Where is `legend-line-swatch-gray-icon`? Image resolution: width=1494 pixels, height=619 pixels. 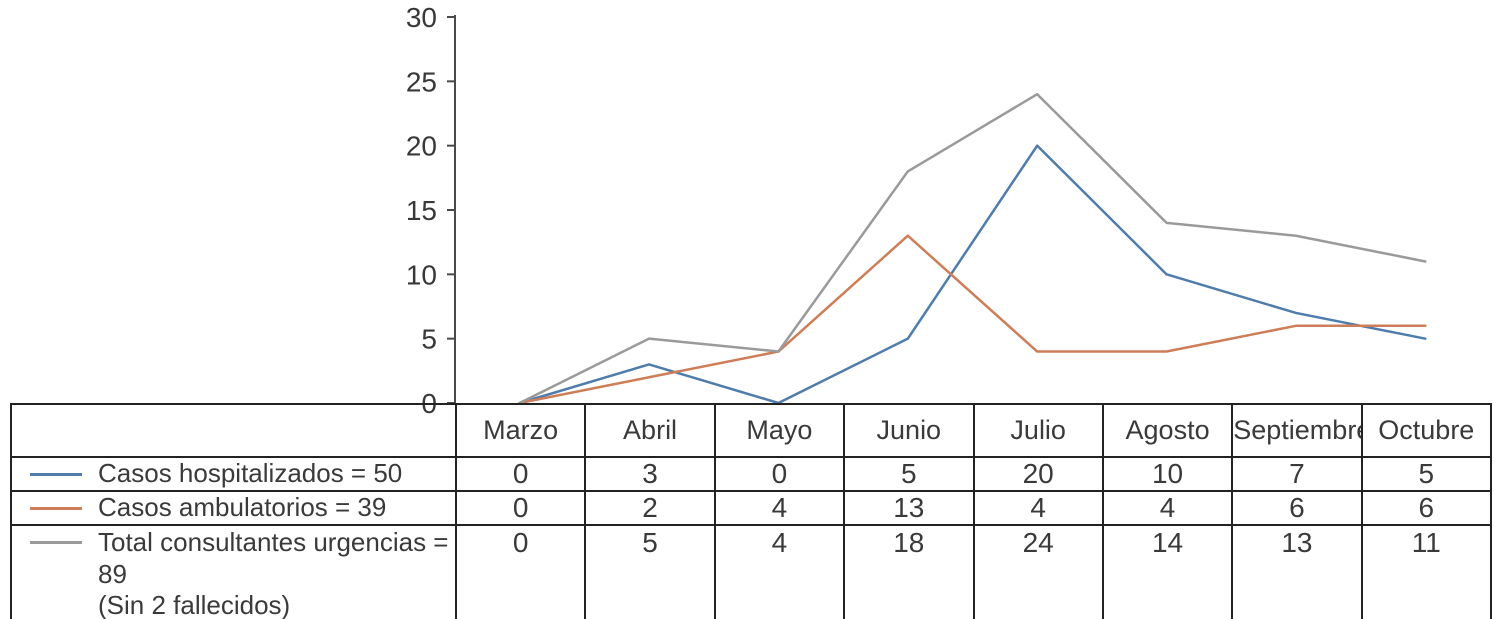 legend-line-swatch-gray-icon is located at coordinates (56, 542).